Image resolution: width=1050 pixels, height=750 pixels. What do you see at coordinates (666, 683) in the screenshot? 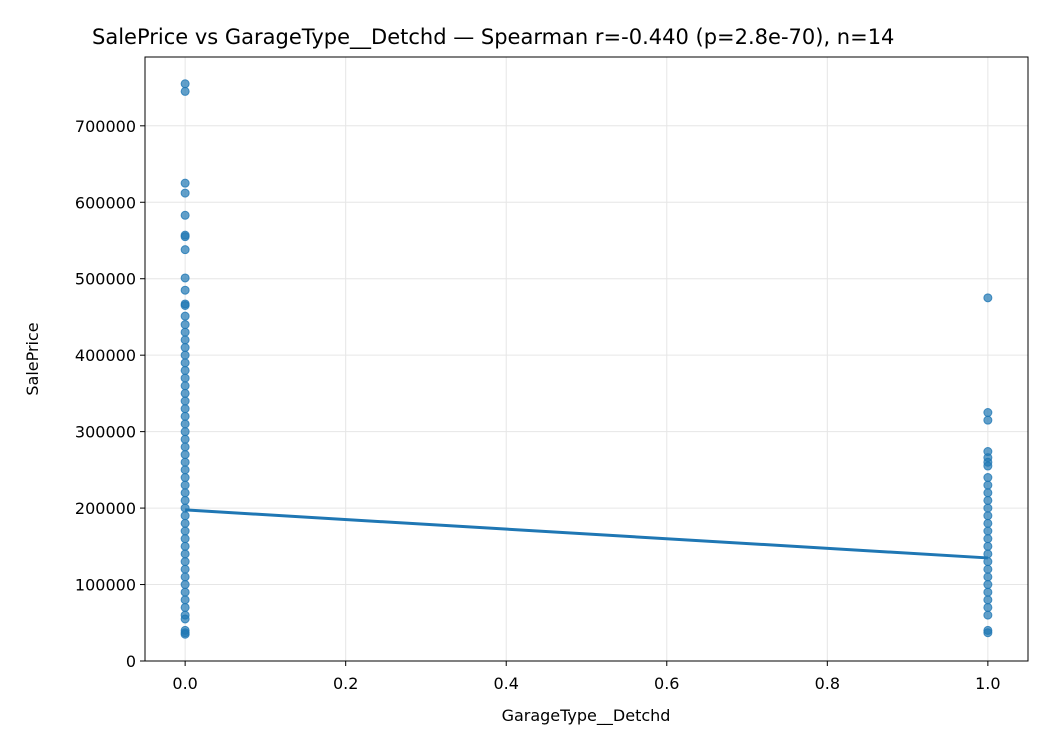
I see `x-tick-label: 0.6` at bounding box center [666, 683].